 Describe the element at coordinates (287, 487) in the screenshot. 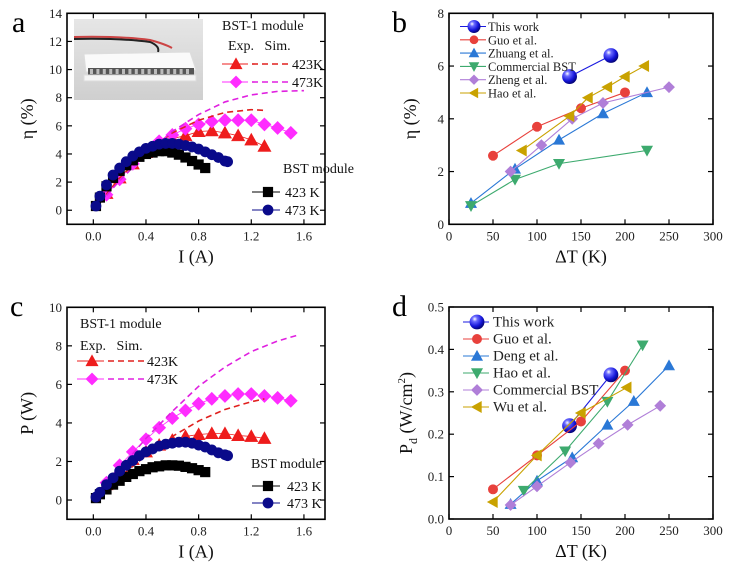

I see `legend-item: 423 K` at that location.